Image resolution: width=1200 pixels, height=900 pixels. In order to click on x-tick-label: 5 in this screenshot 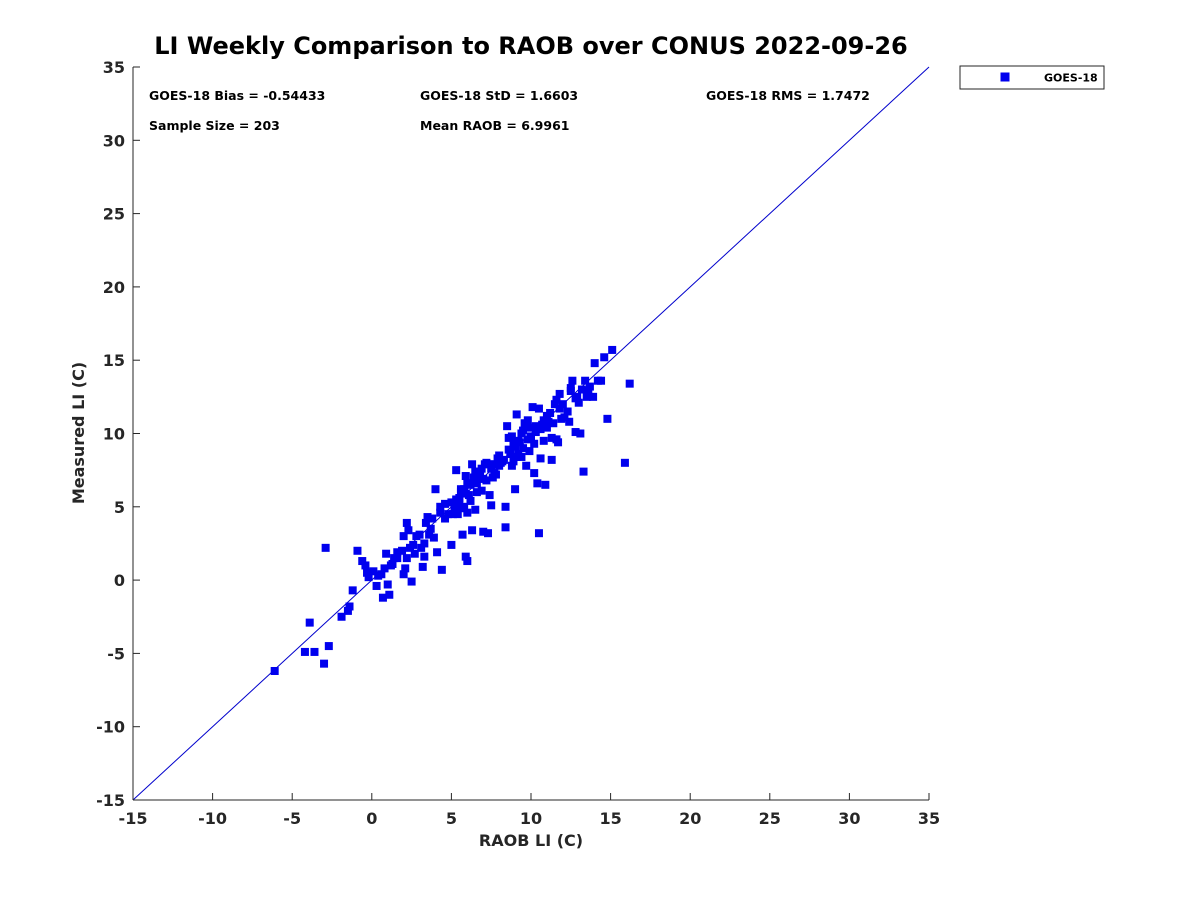, I will do `click(451, 818)`.